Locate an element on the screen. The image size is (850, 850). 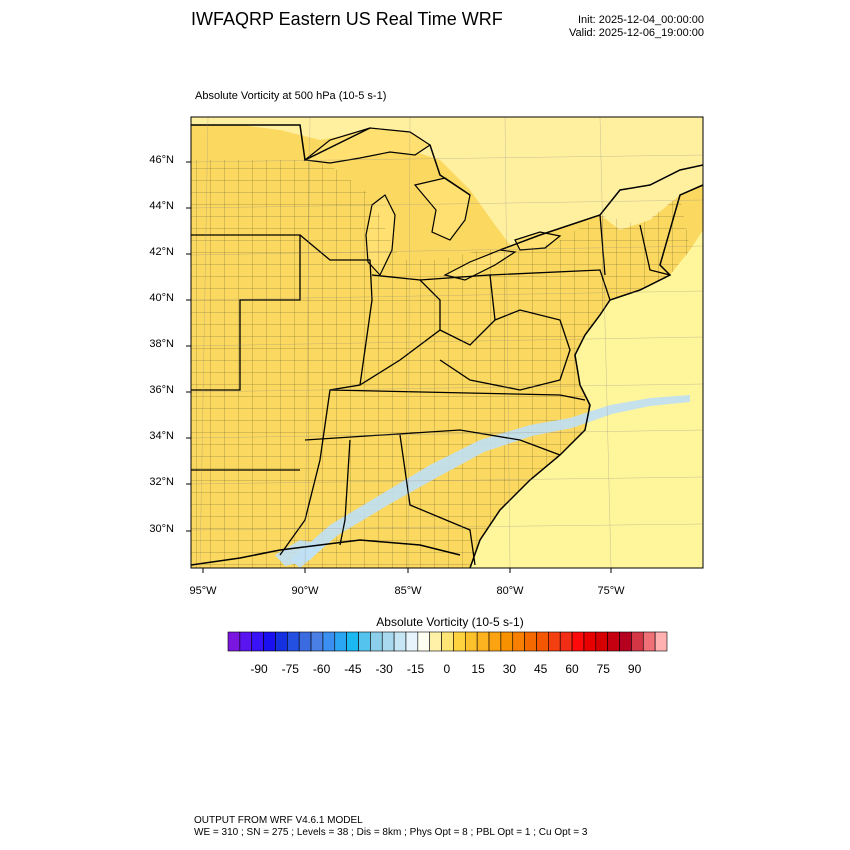
lat-label: 32°N is located at coordinates (161, 482).